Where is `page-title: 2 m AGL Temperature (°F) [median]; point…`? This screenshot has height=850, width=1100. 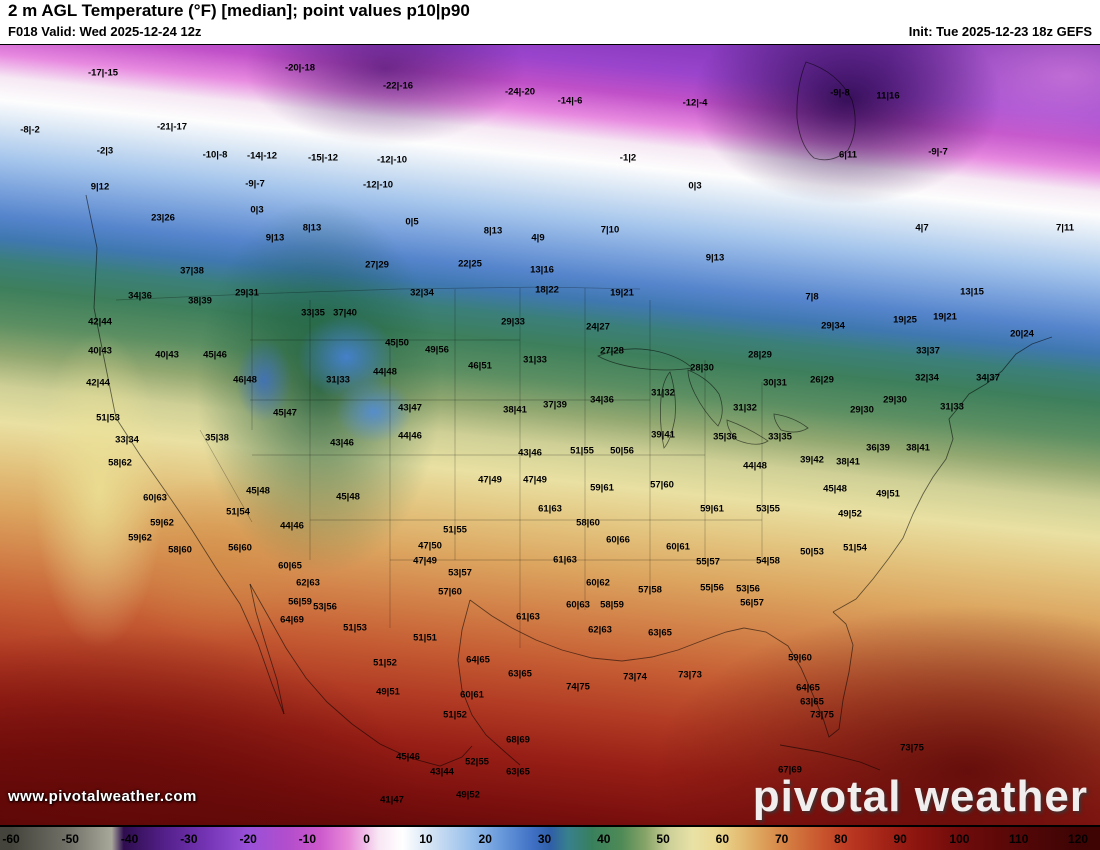
page-title: 2 m AGL Temperature (°F) [median]; point… is located at coordinates (239, 10).